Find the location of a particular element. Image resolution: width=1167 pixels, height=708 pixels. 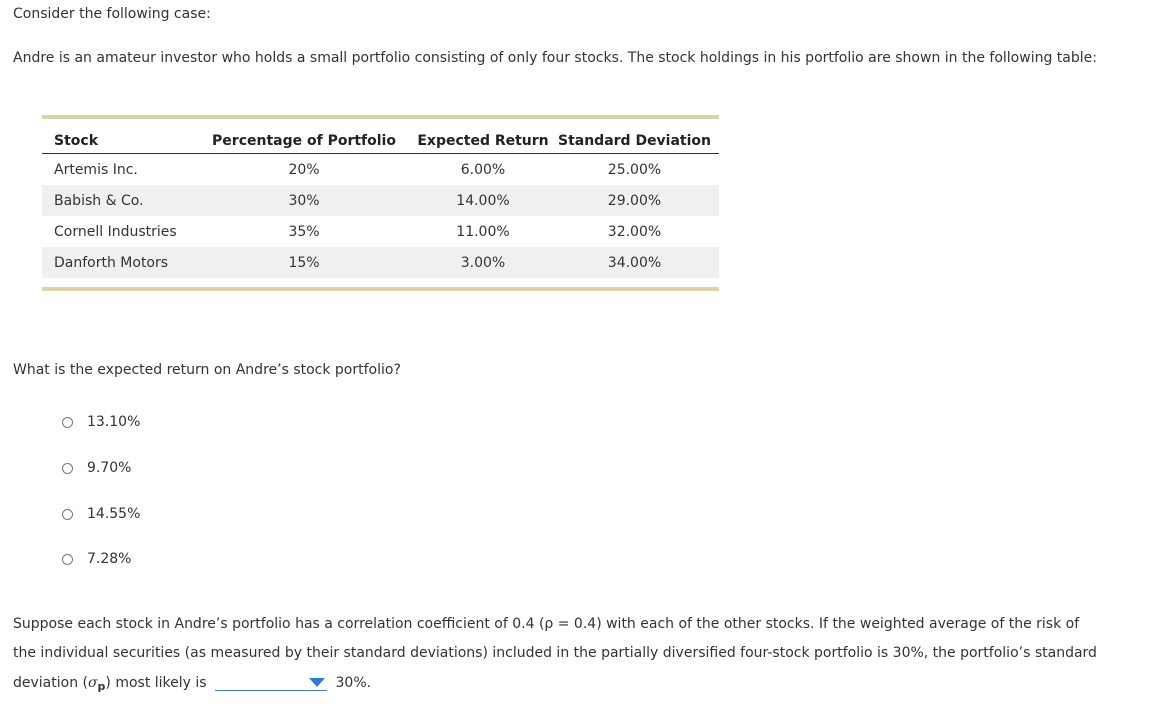

portfolio-percentage: 15% is located at coordinates (304, 262).